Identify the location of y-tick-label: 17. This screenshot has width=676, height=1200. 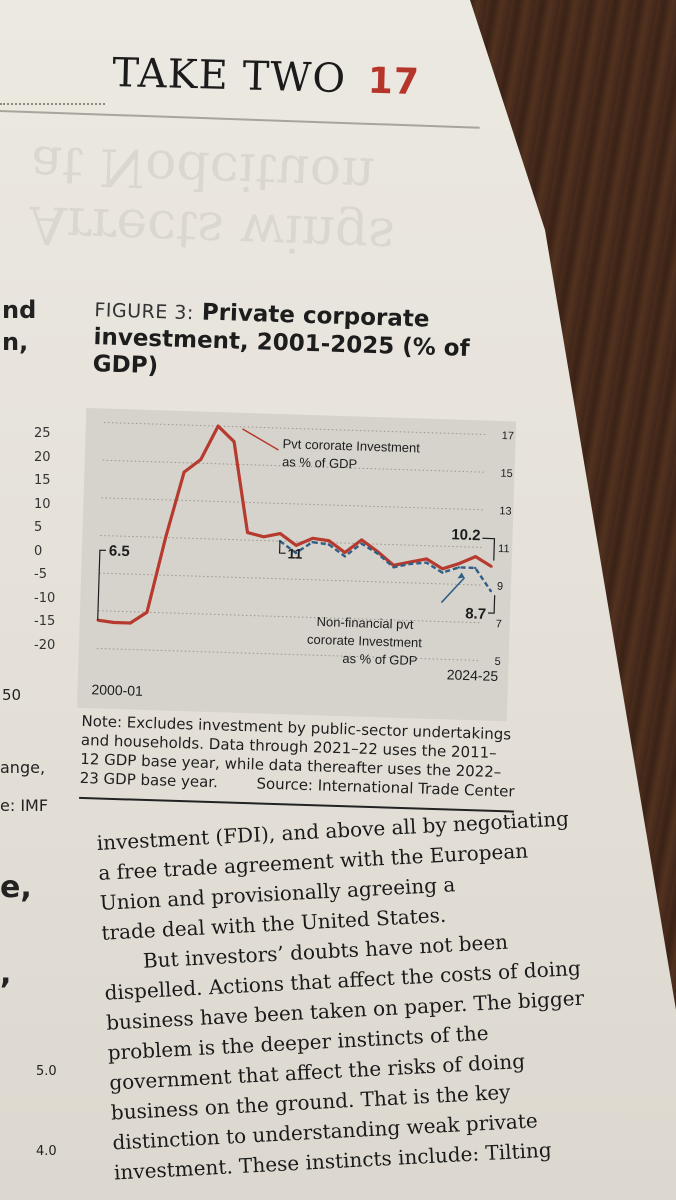
(507, 436).